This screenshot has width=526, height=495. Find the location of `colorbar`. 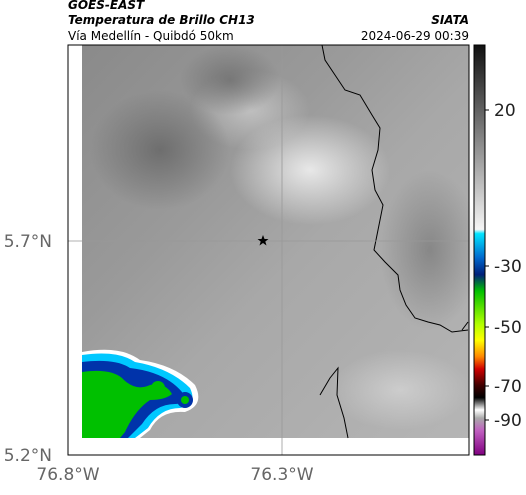

colorbar is located at coordinates (479, 250).